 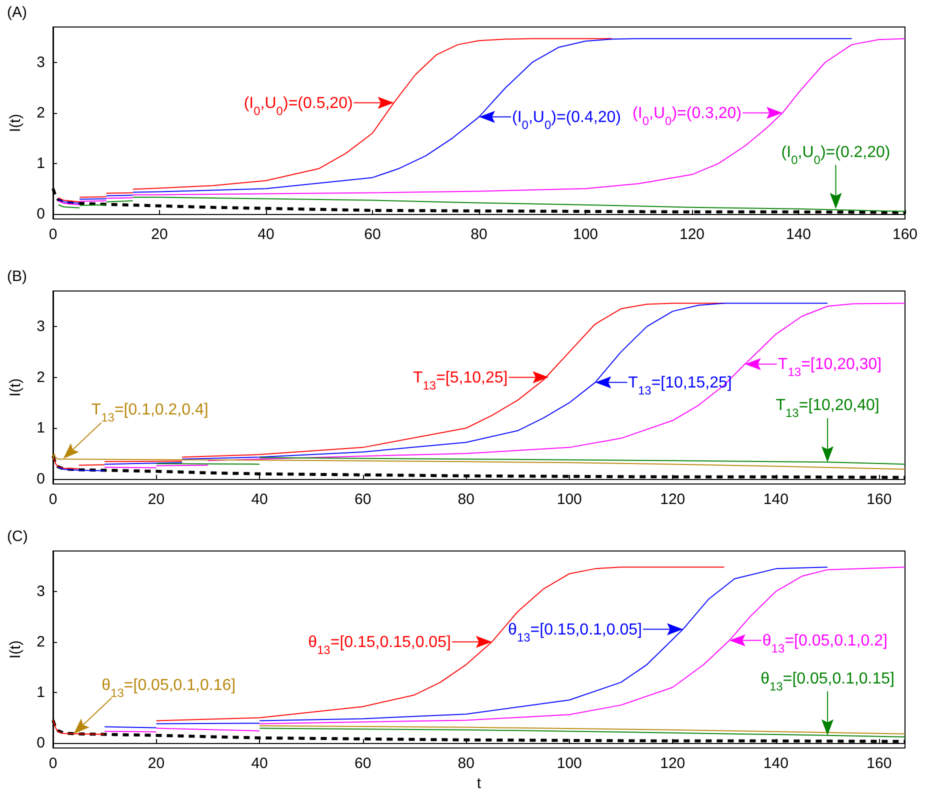 I want to click on annotation: θ$_{13}$=[0.05,0.1,0.15], so click(x=827, y=682).